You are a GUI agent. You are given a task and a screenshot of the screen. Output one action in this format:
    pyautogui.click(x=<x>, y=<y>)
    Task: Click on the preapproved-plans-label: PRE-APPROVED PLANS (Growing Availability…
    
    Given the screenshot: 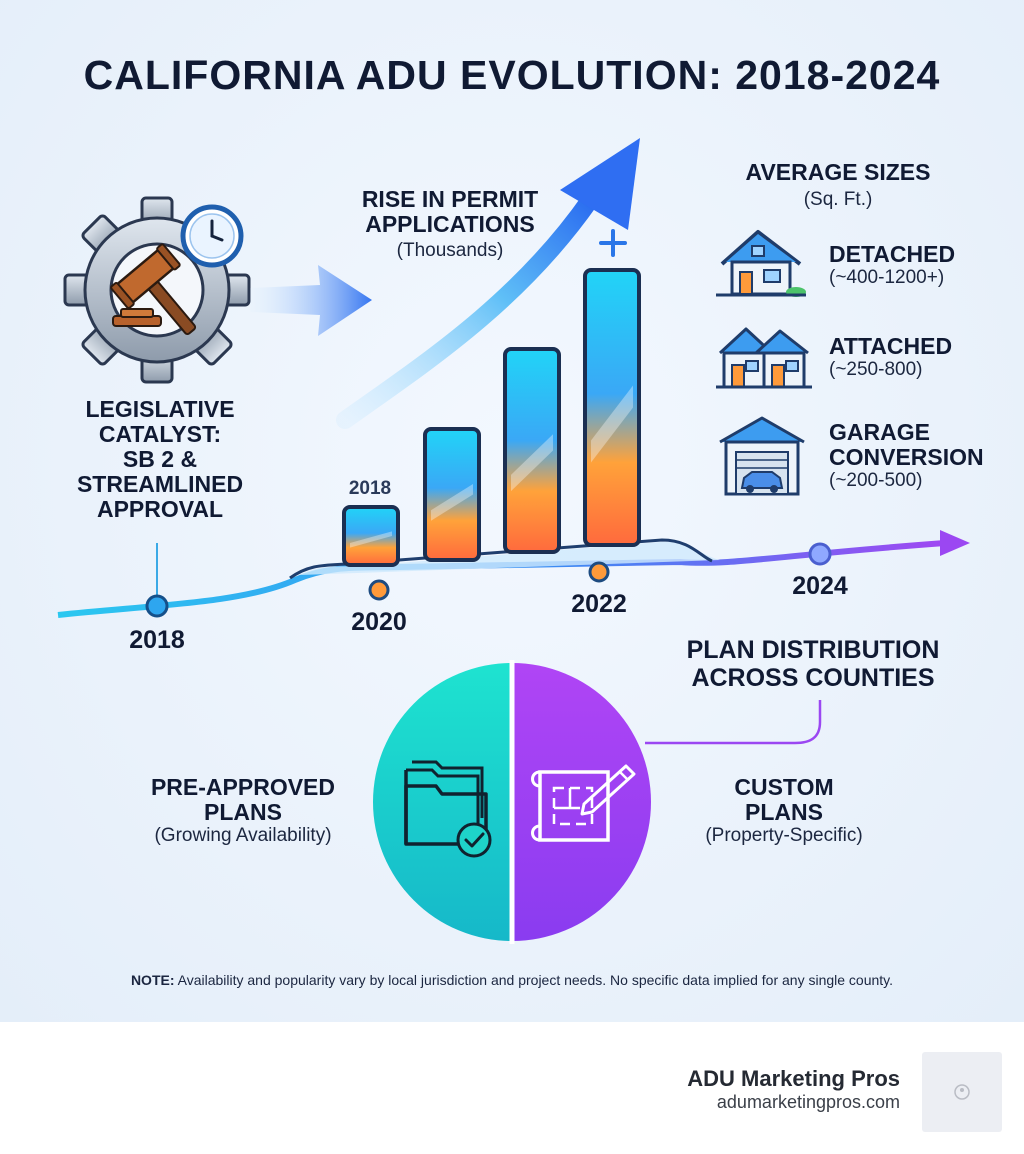 What is the action you would take?
    pyautogui.click(x=243, y=811)
    